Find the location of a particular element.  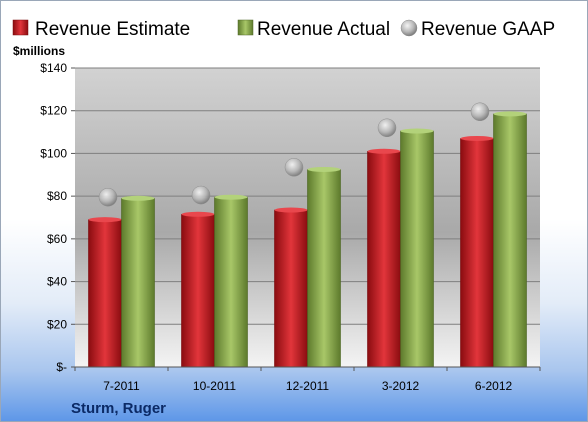

x-tick-label: 3-2012 is located at coordinates (401, 386).